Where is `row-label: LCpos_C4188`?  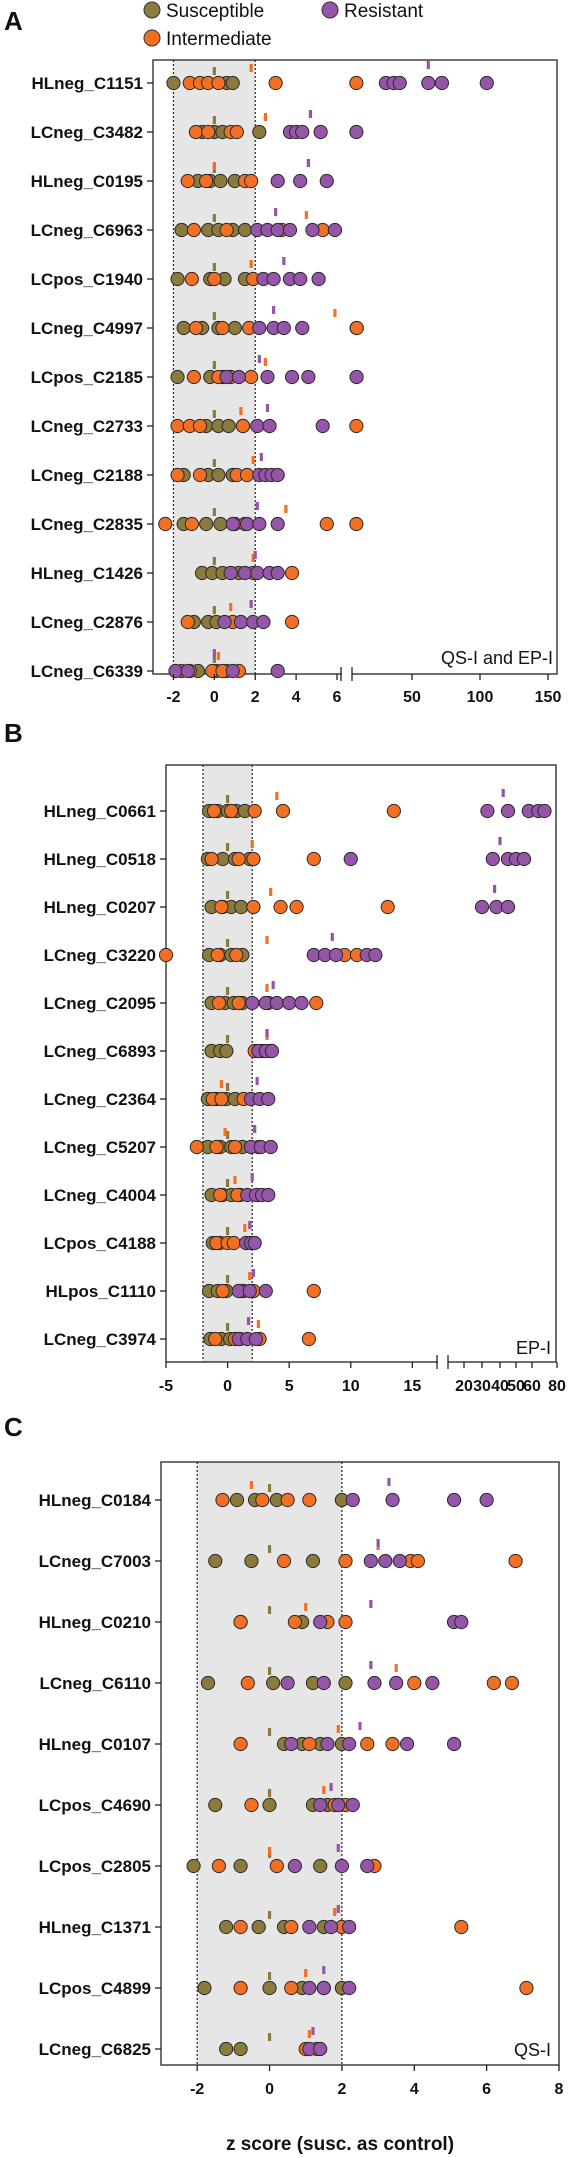 row-label: LCpos_C4188 is located at coordinates (100, 1243).